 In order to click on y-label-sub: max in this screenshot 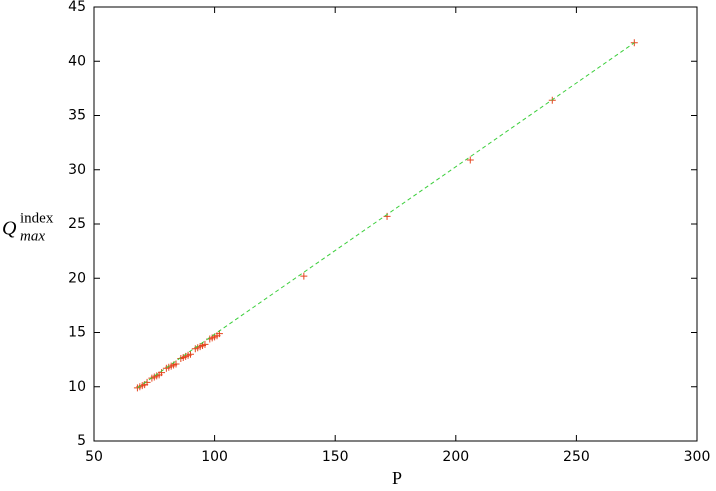, I will do `click(32, 236)`.